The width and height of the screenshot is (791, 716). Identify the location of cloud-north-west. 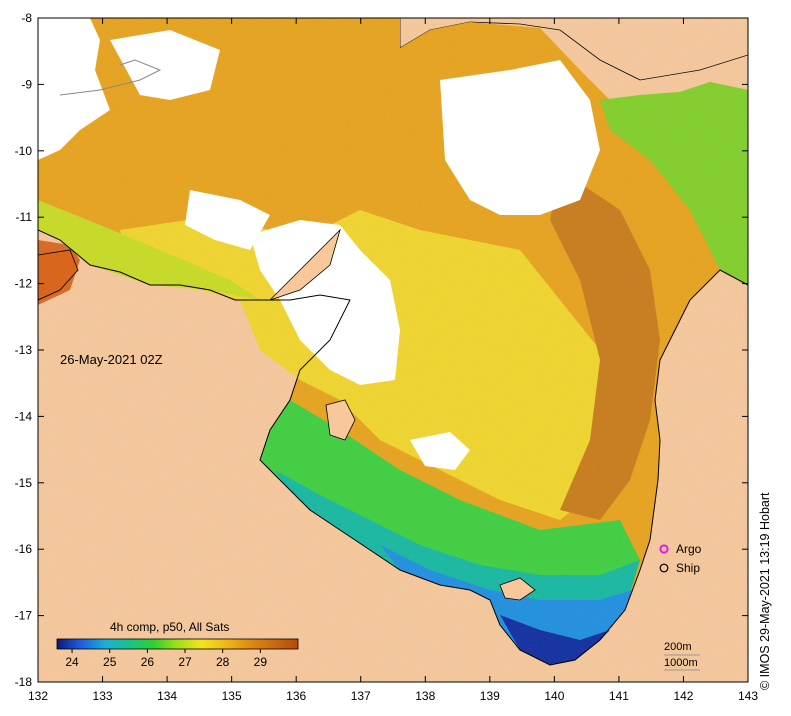
(74, 89).